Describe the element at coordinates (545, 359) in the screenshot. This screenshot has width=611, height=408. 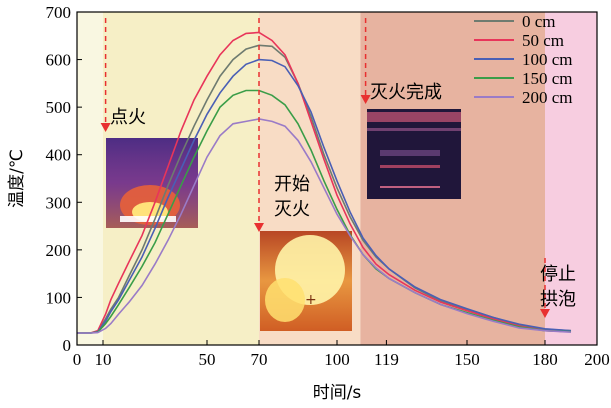
I see `x-tick-label-7: 180` at that location.